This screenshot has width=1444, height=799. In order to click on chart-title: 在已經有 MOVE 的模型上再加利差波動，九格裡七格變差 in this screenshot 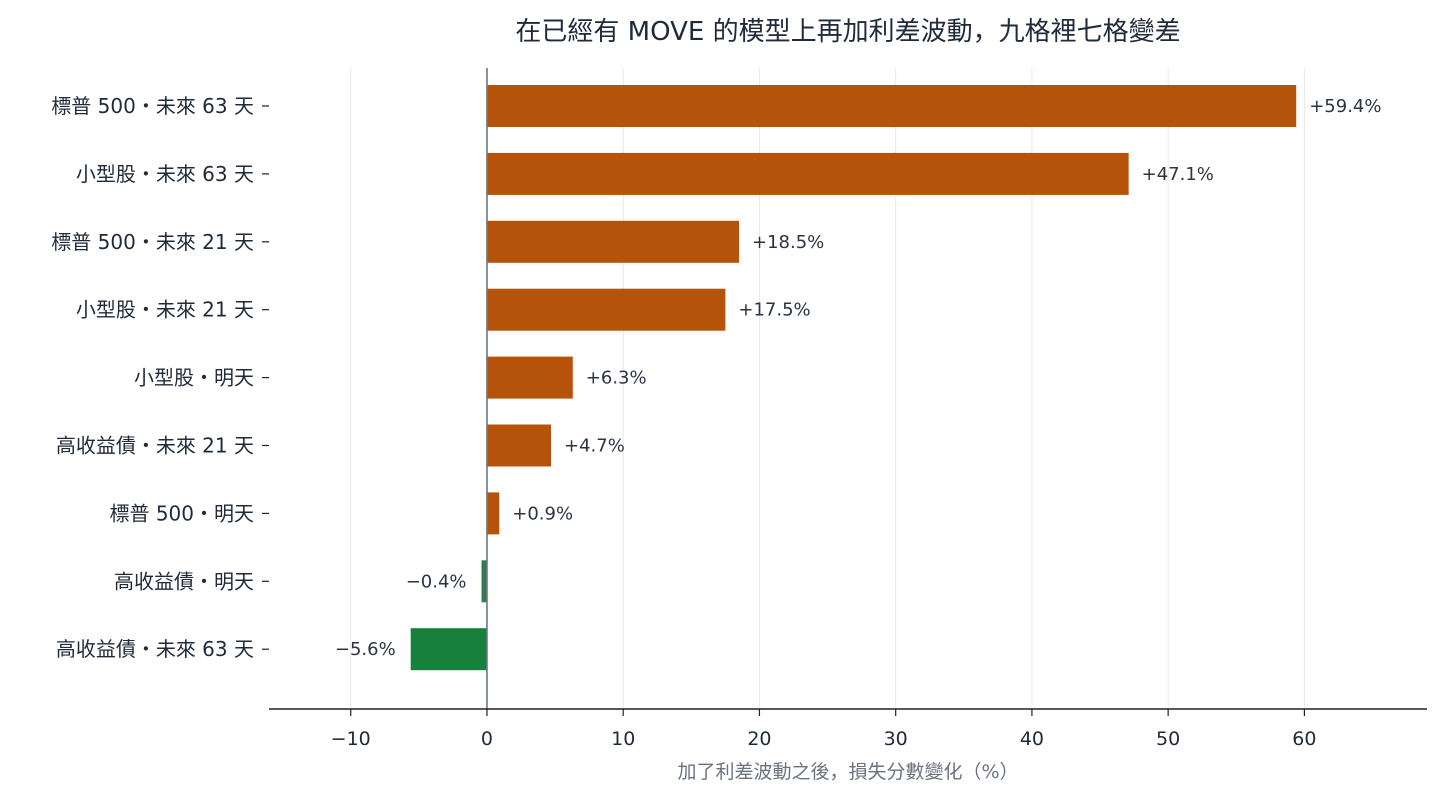, I will do `click(847, 32)`.